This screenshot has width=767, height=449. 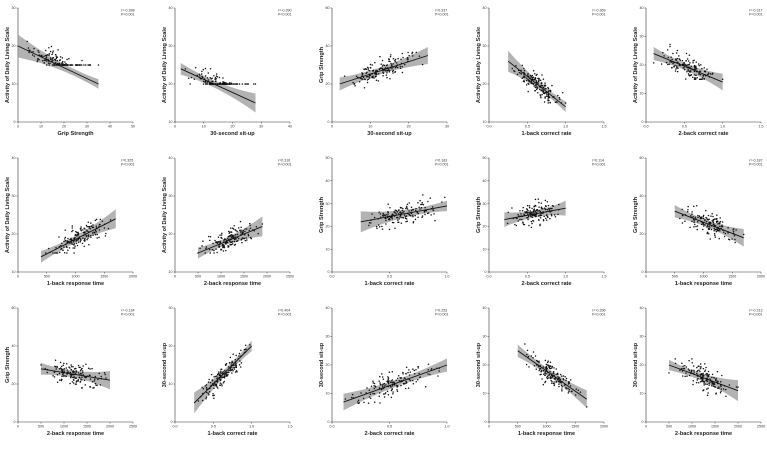 I want to click on x-tick-label: 20, so click(x=233, y=127).